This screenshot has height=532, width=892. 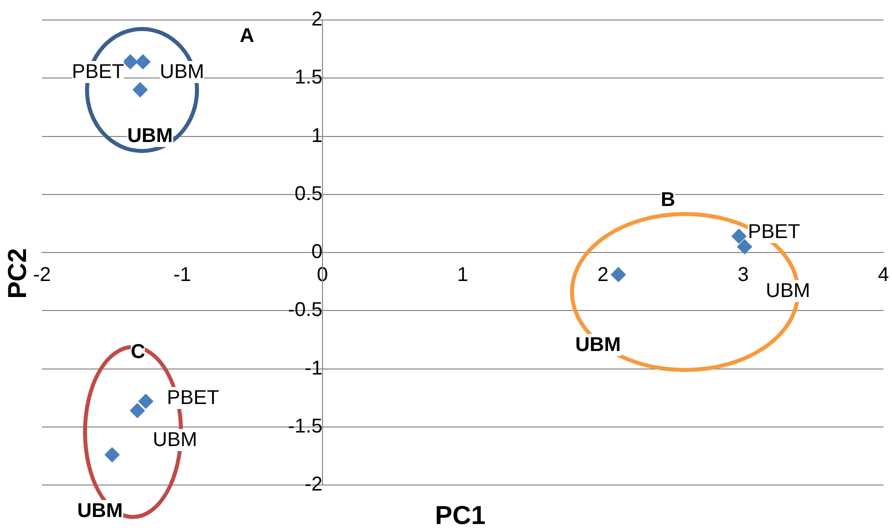 What do you see at coordinates (138, 352) in the screenshot?
I see `annotation: C` at bounding box center [138, 352].